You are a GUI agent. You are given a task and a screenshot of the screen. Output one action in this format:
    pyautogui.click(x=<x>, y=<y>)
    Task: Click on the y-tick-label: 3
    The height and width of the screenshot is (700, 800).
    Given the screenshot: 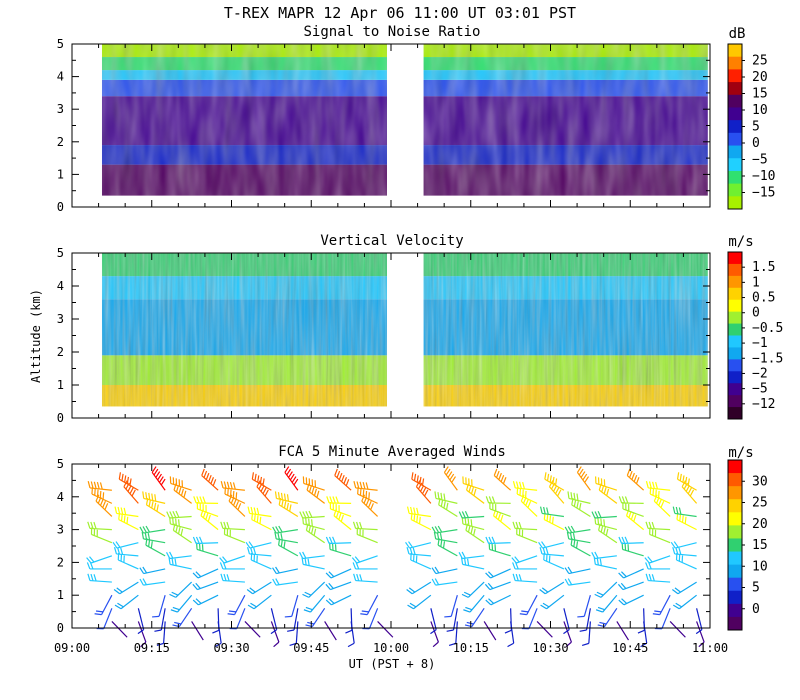 What is the action you would take?
    pyautogui.click(x=60, y=109)
    